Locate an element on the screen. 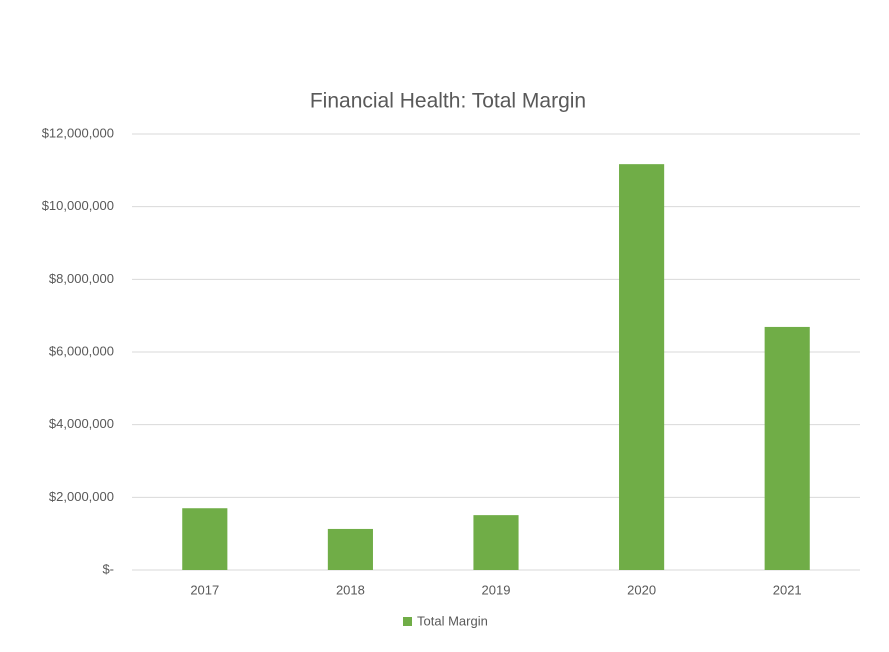  legend-swatch is located at coordinates (407, 621).